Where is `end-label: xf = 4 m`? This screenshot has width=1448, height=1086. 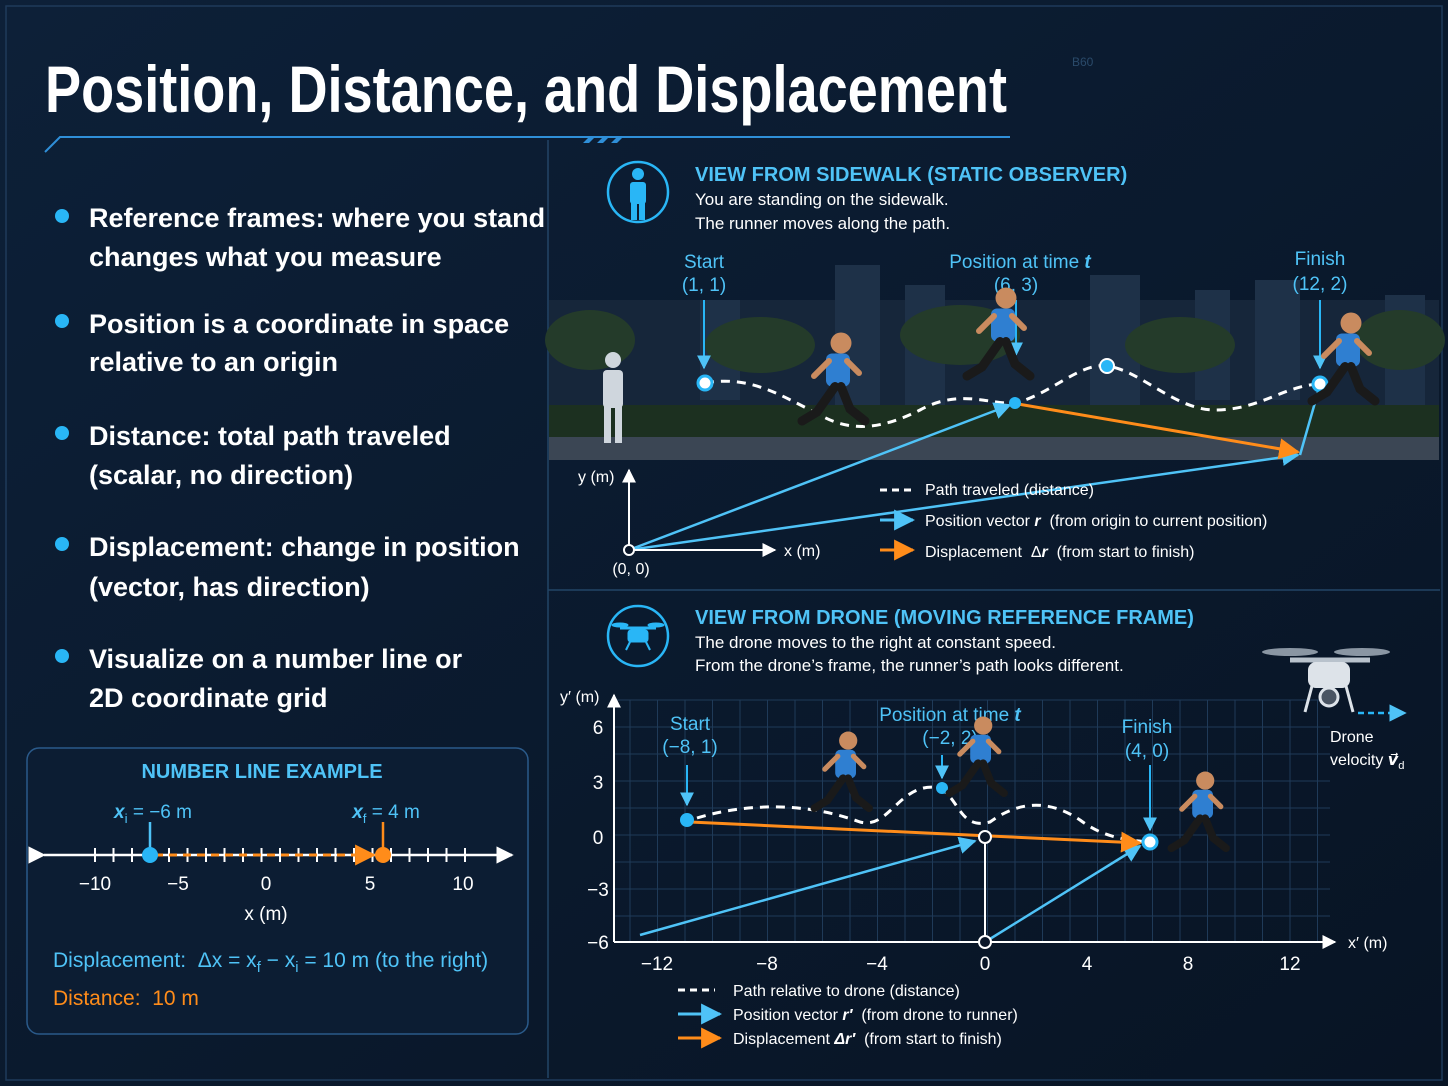
end-label: xf = 4 m is located at coordinates (385, 814).